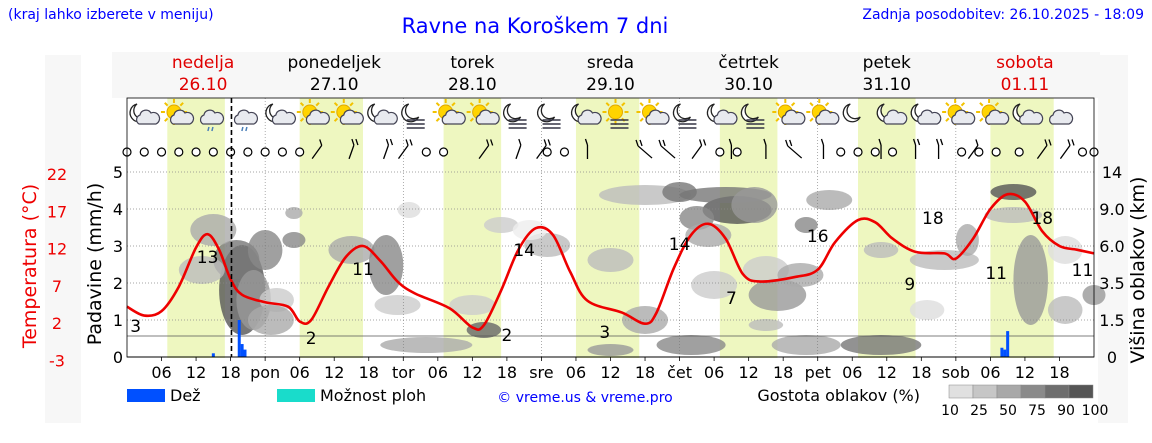 This screenshot has height=443, width=1152. I want to click on cloud-icon, so click(1061, 117).